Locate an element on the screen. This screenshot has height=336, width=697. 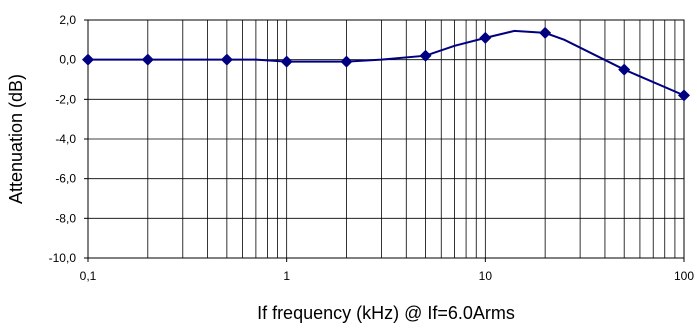
x-tick-label: 100 is located at coordinates (684, 276).